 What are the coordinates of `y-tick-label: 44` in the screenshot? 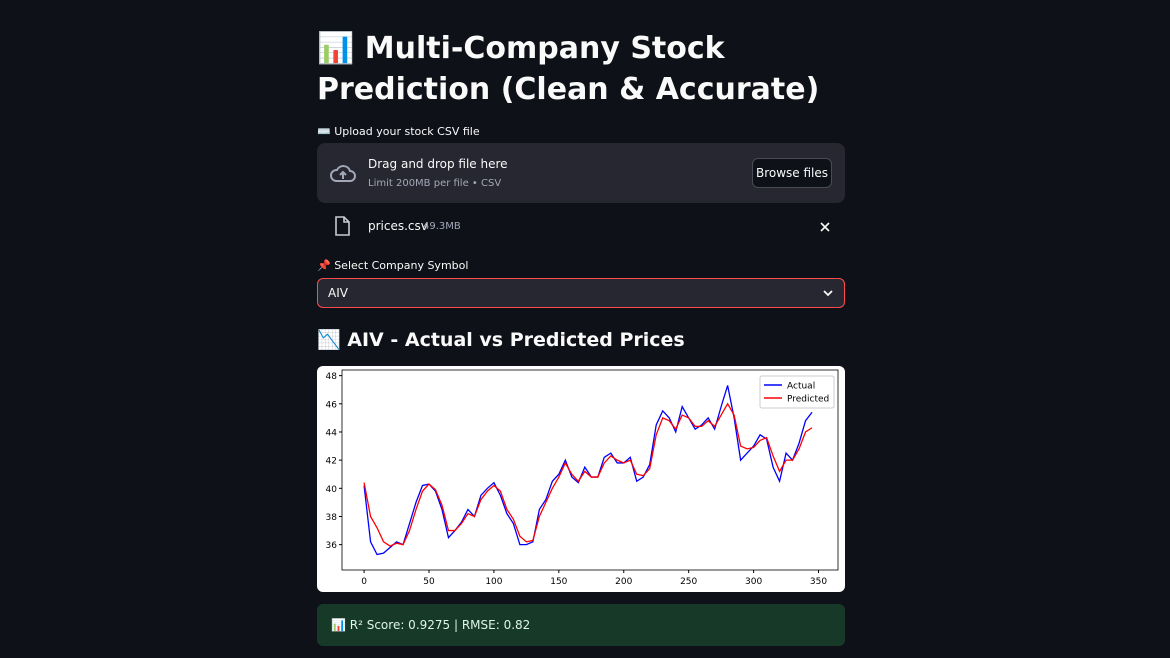 It's located at (332, 433).